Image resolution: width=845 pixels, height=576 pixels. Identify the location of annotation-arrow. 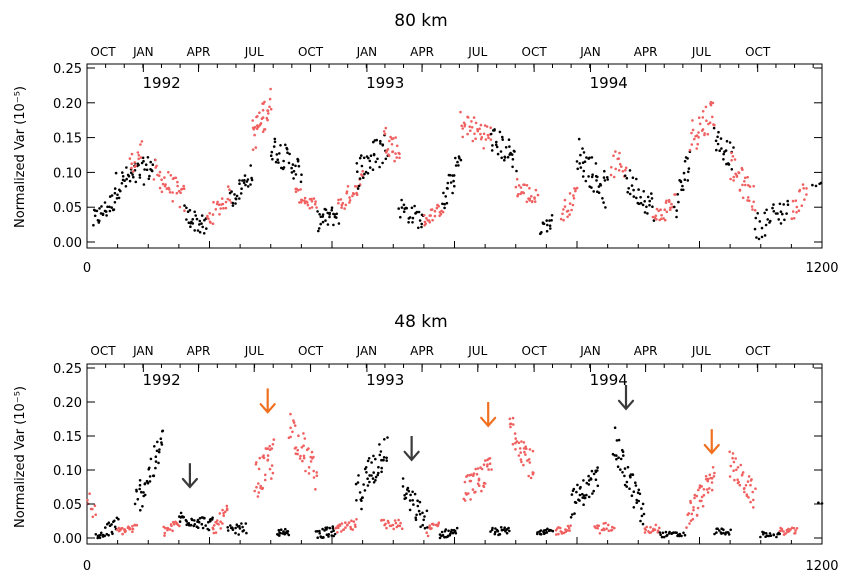
(267, 401).